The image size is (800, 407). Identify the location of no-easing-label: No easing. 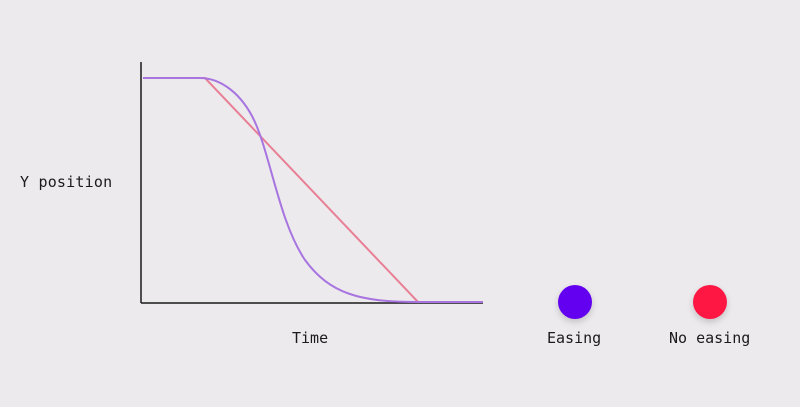
(710, 338).